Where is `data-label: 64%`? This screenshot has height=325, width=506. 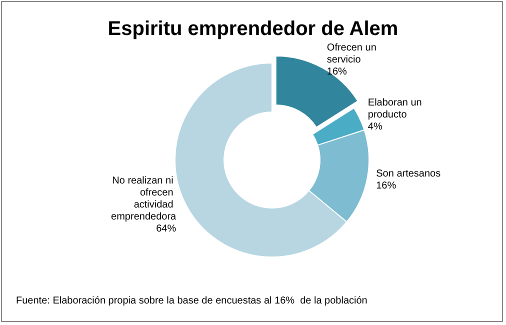
data-label: 64% is located at coordinates (166, 229).